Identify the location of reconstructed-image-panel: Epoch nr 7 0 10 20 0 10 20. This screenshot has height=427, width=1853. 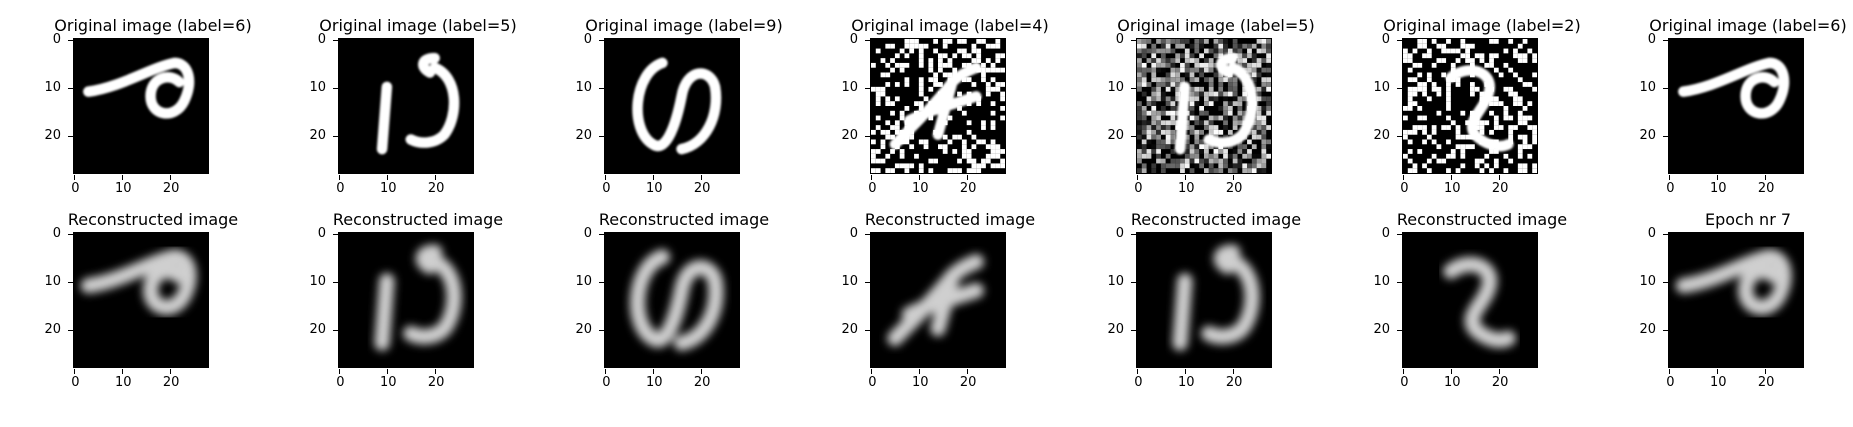
(1733, 318).